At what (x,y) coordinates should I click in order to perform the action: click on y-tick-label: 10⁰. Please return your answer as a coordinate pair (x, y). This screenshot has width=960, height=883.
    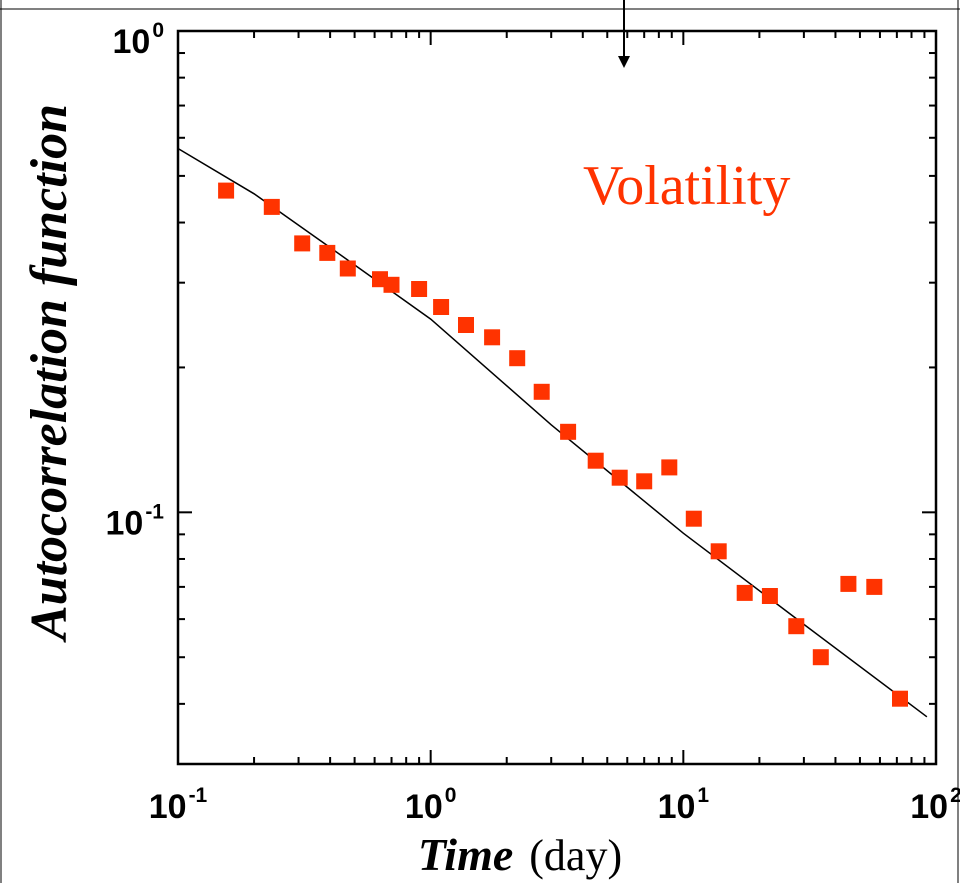
    Looking at the image, I should click on (138, 40).